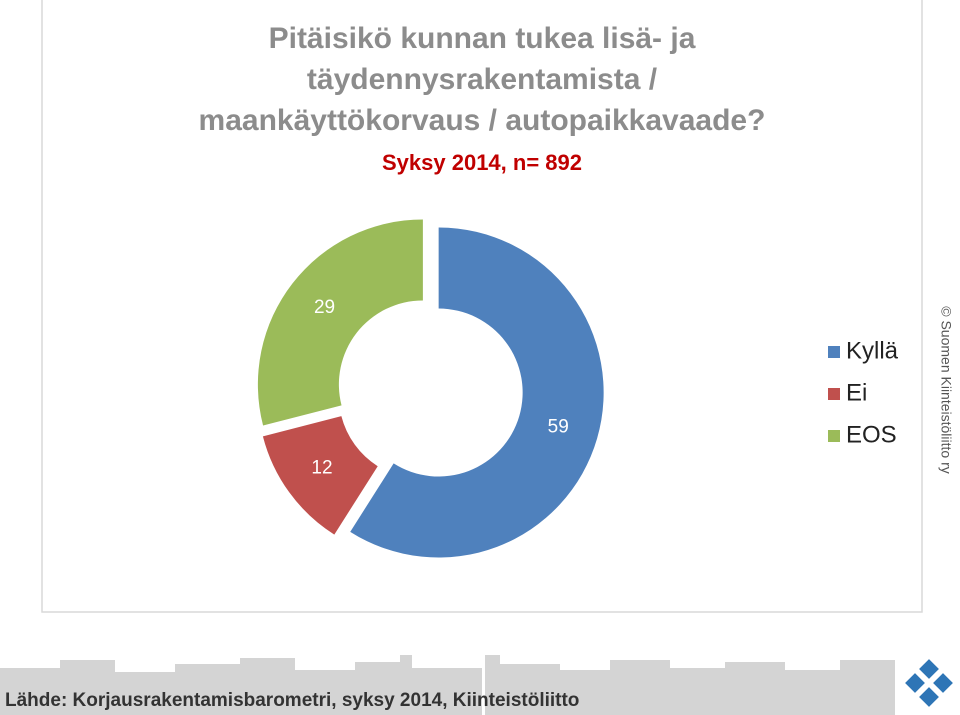 Image resolution: width=960 pixels, height=715 pixels. I want to click on legend-label: Kyllä, so click(872, 350).